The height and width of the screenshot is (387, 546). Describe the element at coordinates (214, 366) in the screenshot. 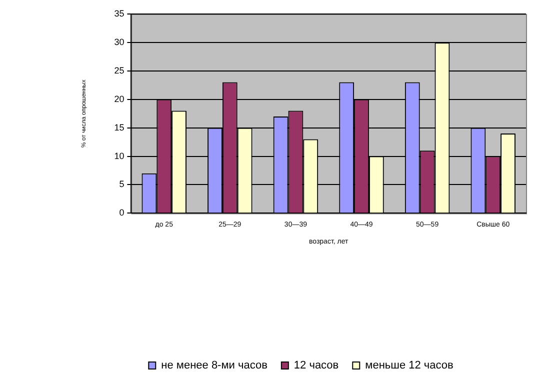

I see `legend-label: не менее 8-ми часов` at that location.